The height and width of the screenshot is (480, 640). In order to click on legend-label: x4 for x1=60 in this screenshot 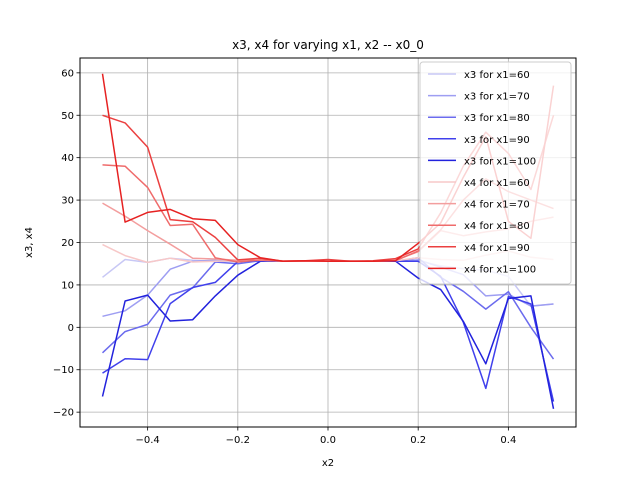, I will do `click(497, 183)`.